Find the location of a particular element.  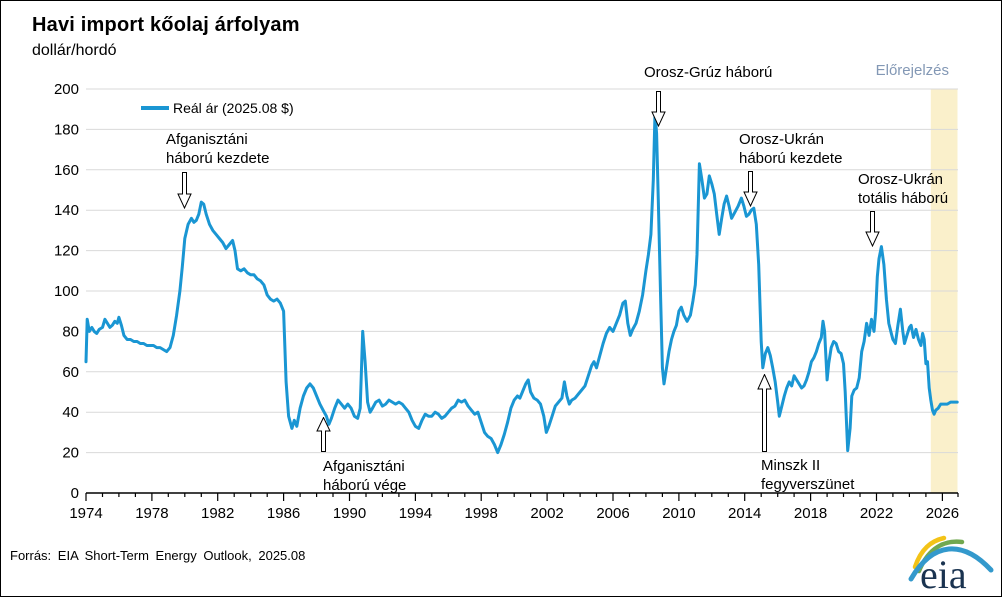

y-tick-label: 40 is located at coordinates (70, 412).